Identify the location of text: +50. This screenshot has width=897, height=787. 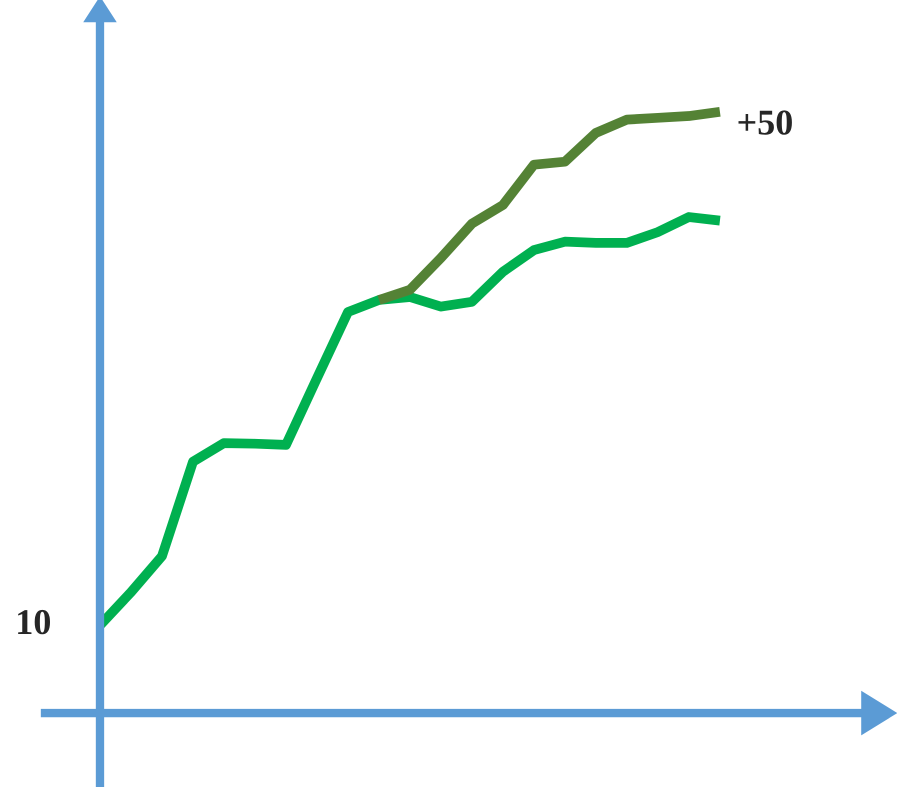
(765, 122).